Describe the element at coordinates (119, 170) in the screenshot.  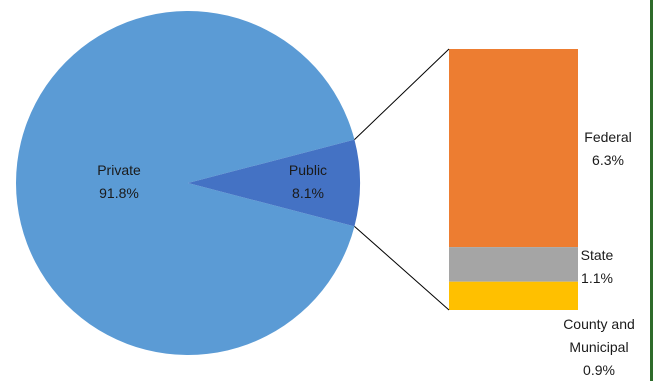
I see `pie-label-private: Private` at that location.